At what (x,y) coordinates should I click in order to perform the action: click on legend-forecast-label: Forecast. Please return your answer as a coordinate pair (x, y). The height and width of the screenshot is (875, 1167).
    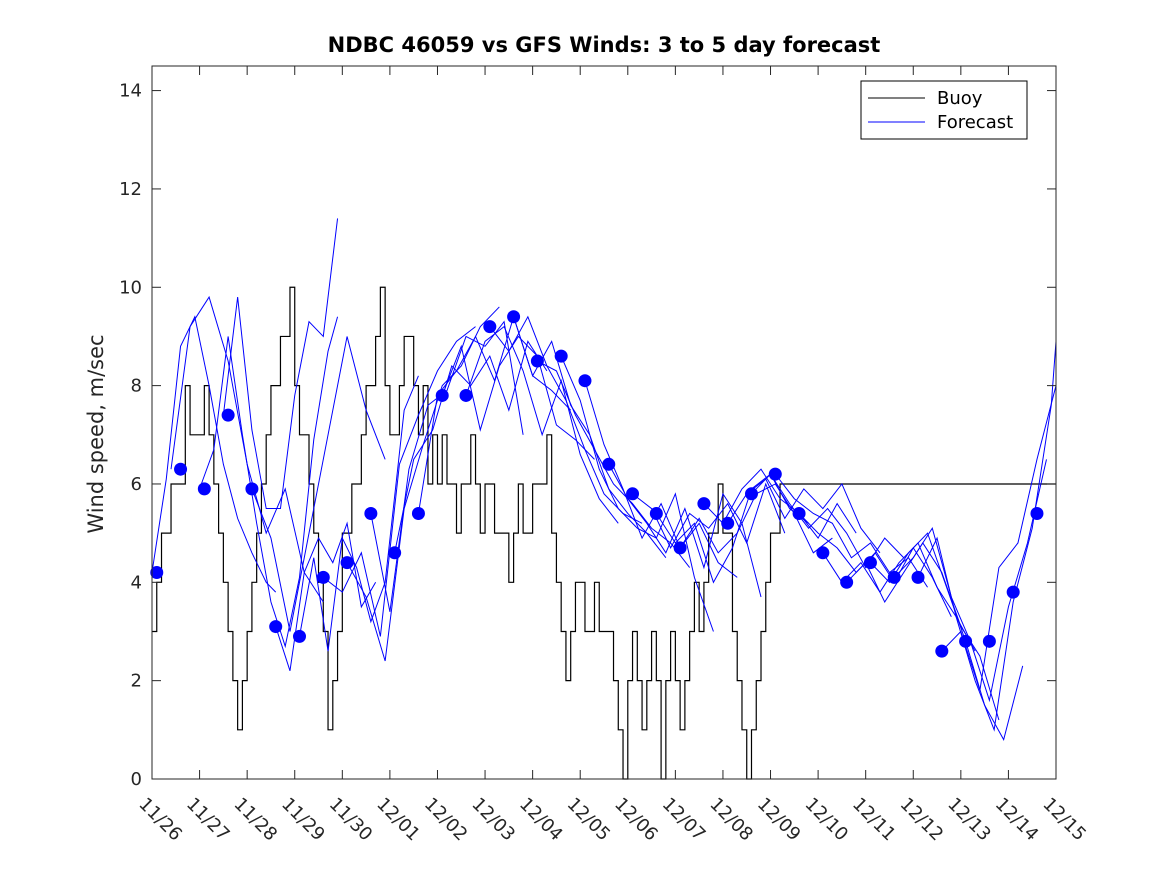
    Looking at the image, I should click on (975, 122).